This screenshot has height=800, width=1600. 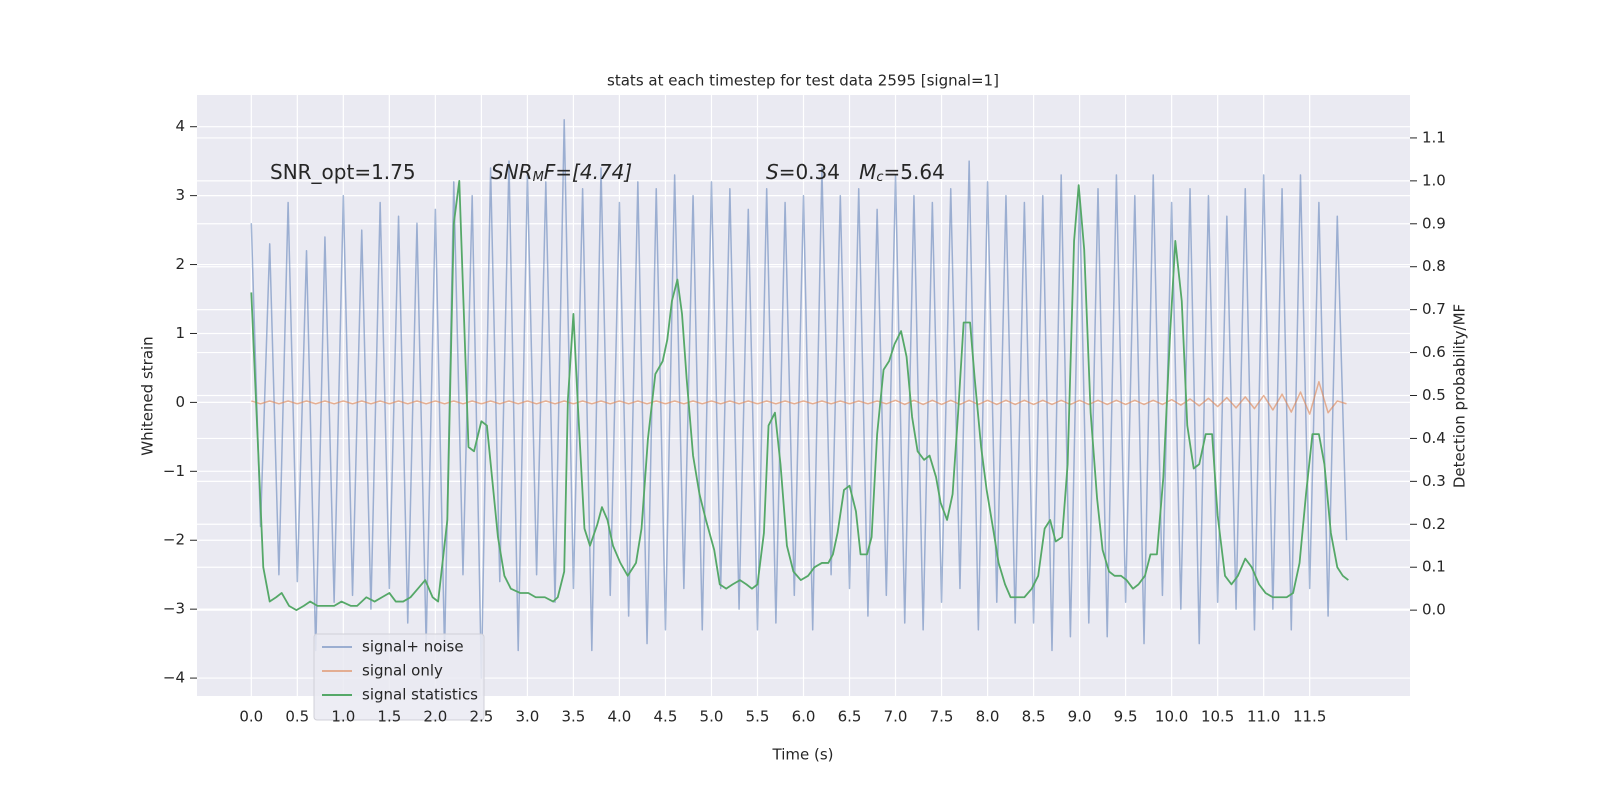 I want to click on annotation-part: SNR, so click(x=512, y=172).